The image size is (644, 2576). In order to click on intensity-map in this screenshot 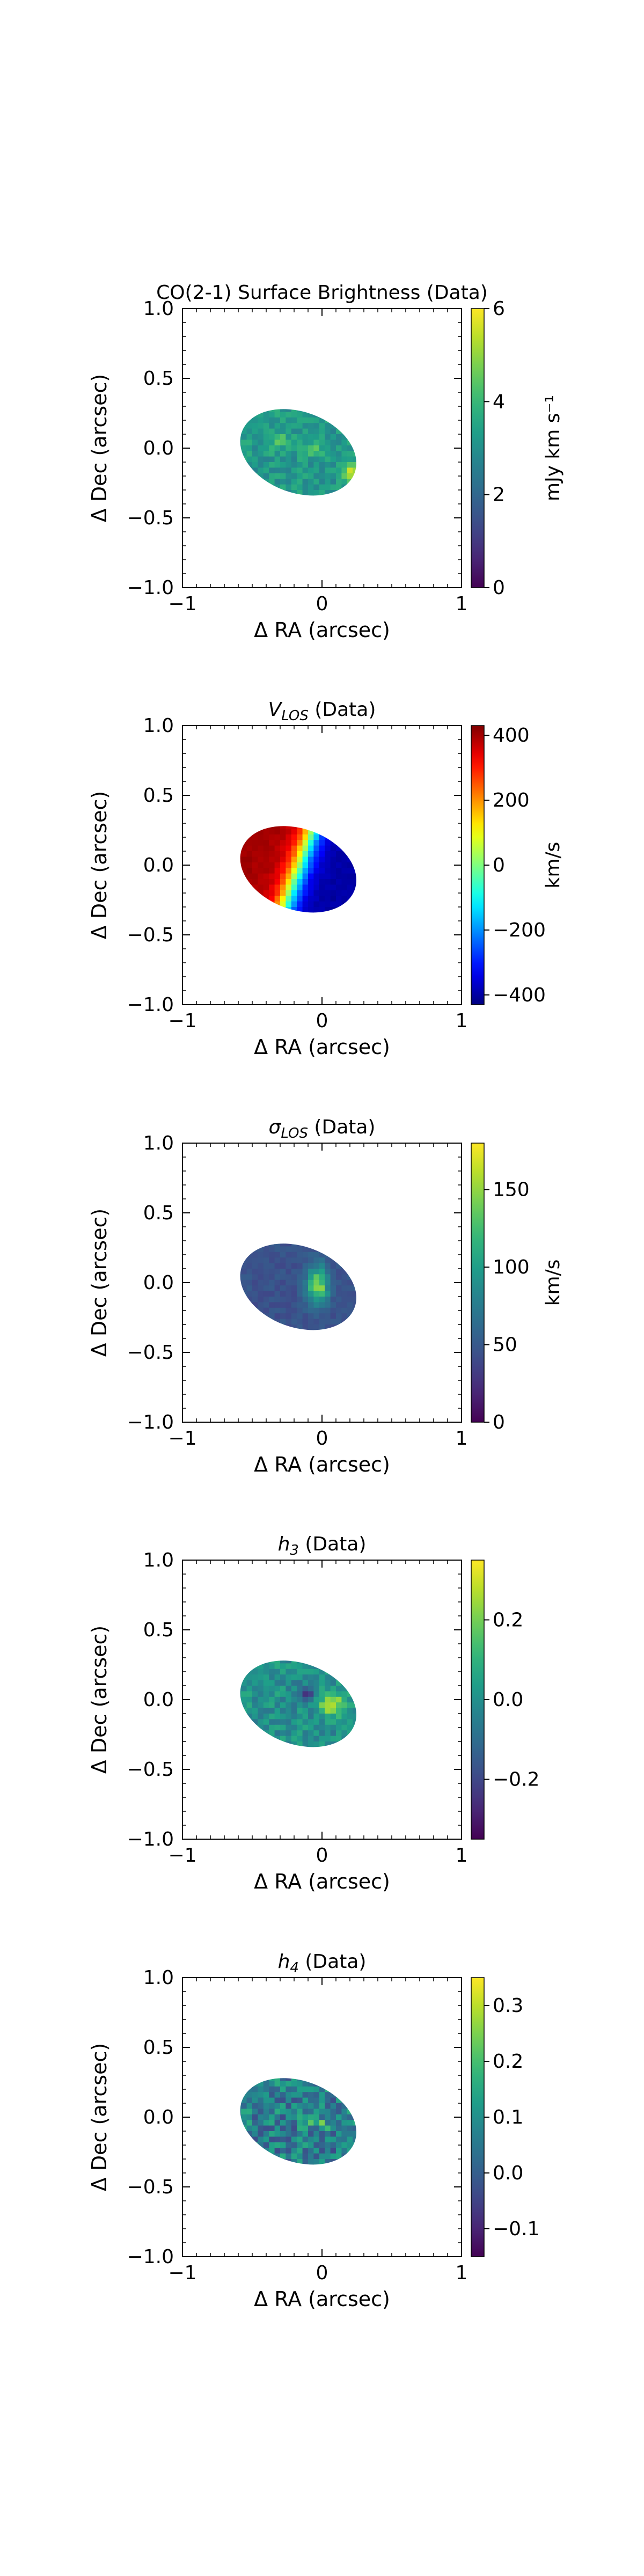, I will do `click(298, 868)`.